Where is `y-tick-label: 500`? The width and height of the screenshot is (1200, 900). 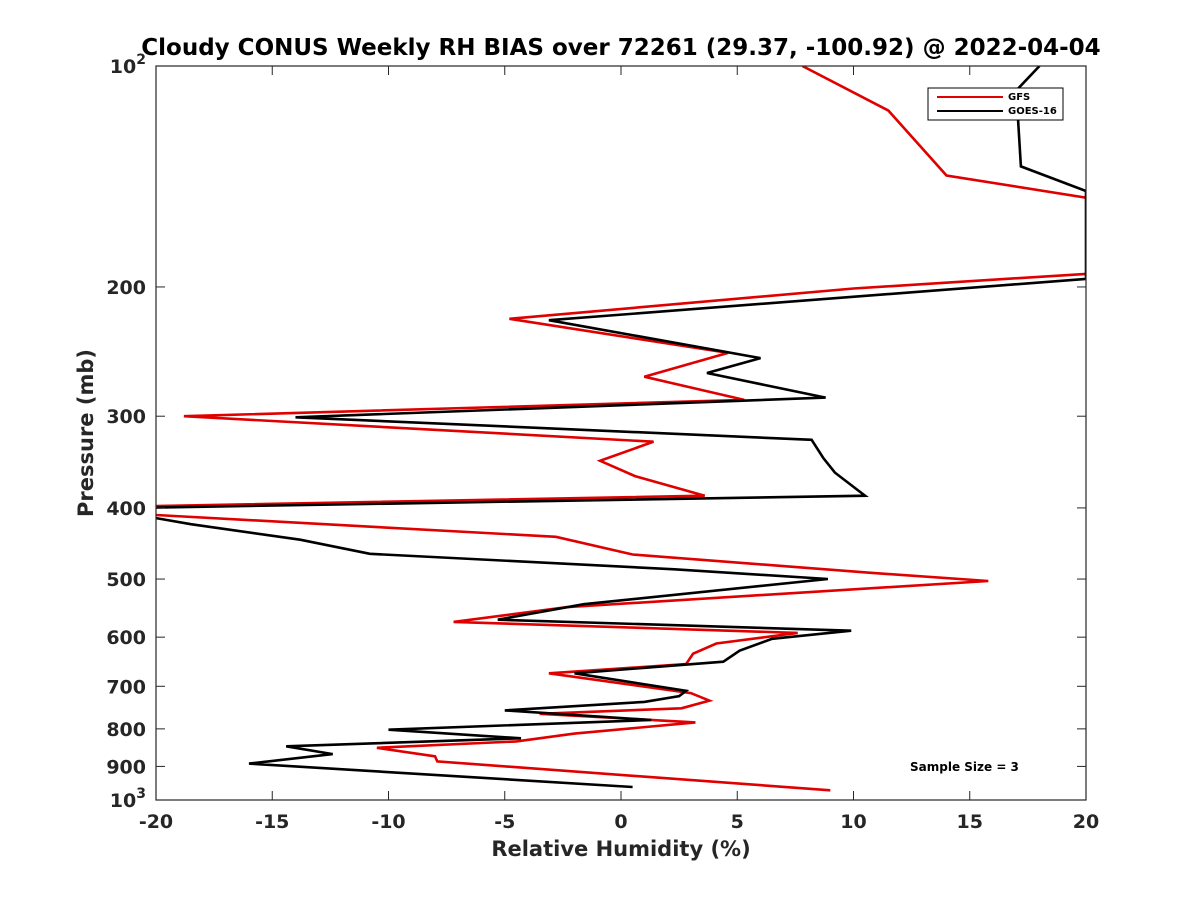
y-tick-label: 500 is located at coordinates (126, 580).